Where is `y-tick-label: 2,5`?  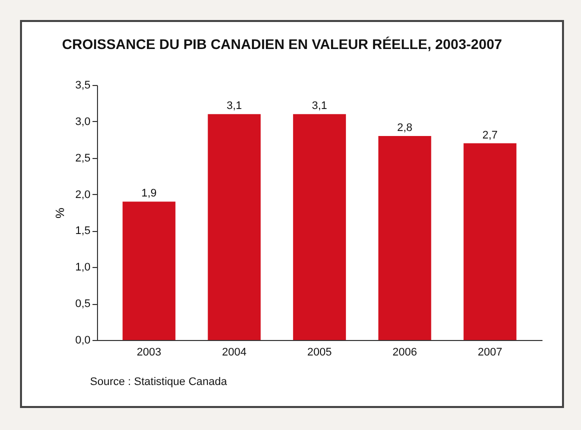 y-tick-label: 2,5 is located at coordinates (82, 158).